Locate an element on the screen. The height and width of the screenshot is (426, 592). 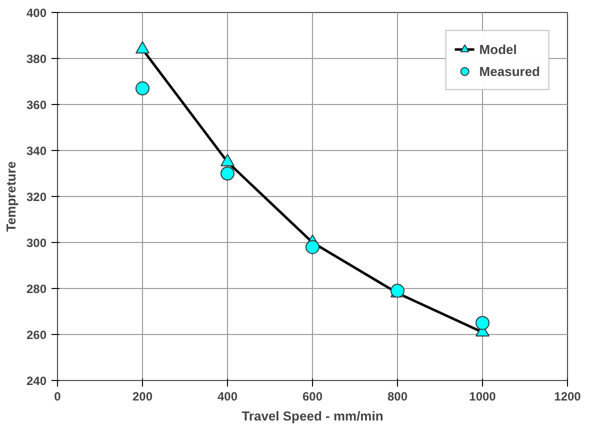
y-tick-label: 400 is located at coordinates (36, 13).